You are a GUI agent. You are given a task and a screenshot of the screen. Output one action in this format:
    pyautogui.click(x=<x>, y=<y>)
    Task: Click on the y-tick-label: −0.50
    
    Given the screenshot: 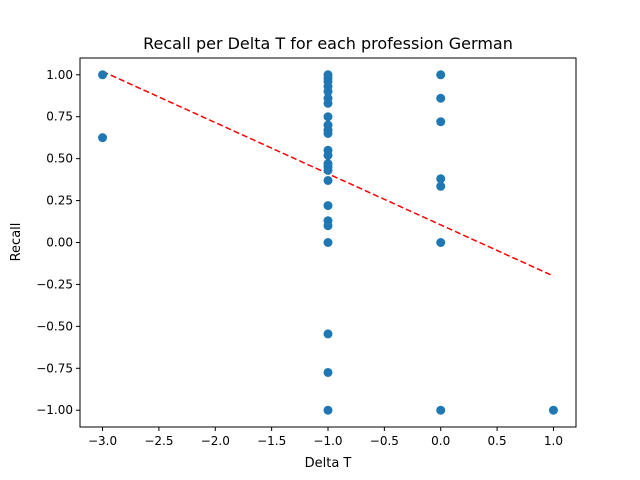 What is the action you would take?
    pyautogui.click(x=54, y=326)
    